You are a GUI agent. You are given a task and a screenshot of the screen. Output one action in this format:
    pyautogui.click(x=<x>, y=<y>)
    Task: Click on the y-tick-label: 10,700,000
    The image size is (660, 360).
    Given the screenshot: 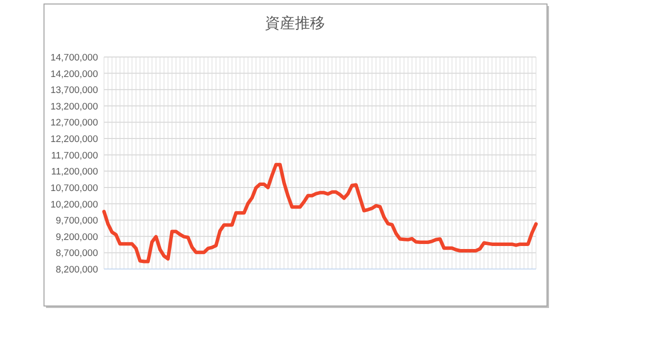 What is the action you would take?
    pyautogui.click(x=74, y=188)
    